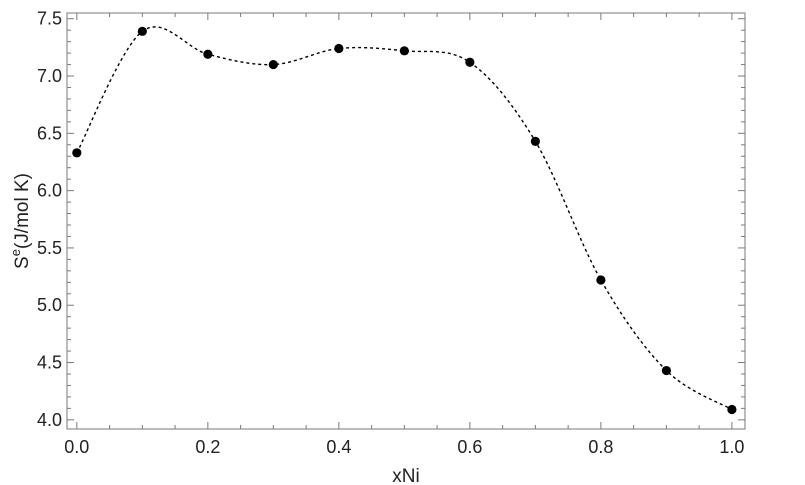  I want to click on x-tick-labels: 0.0 0.2 0.4 0.6 0.8 1.0, so click(404, 447).